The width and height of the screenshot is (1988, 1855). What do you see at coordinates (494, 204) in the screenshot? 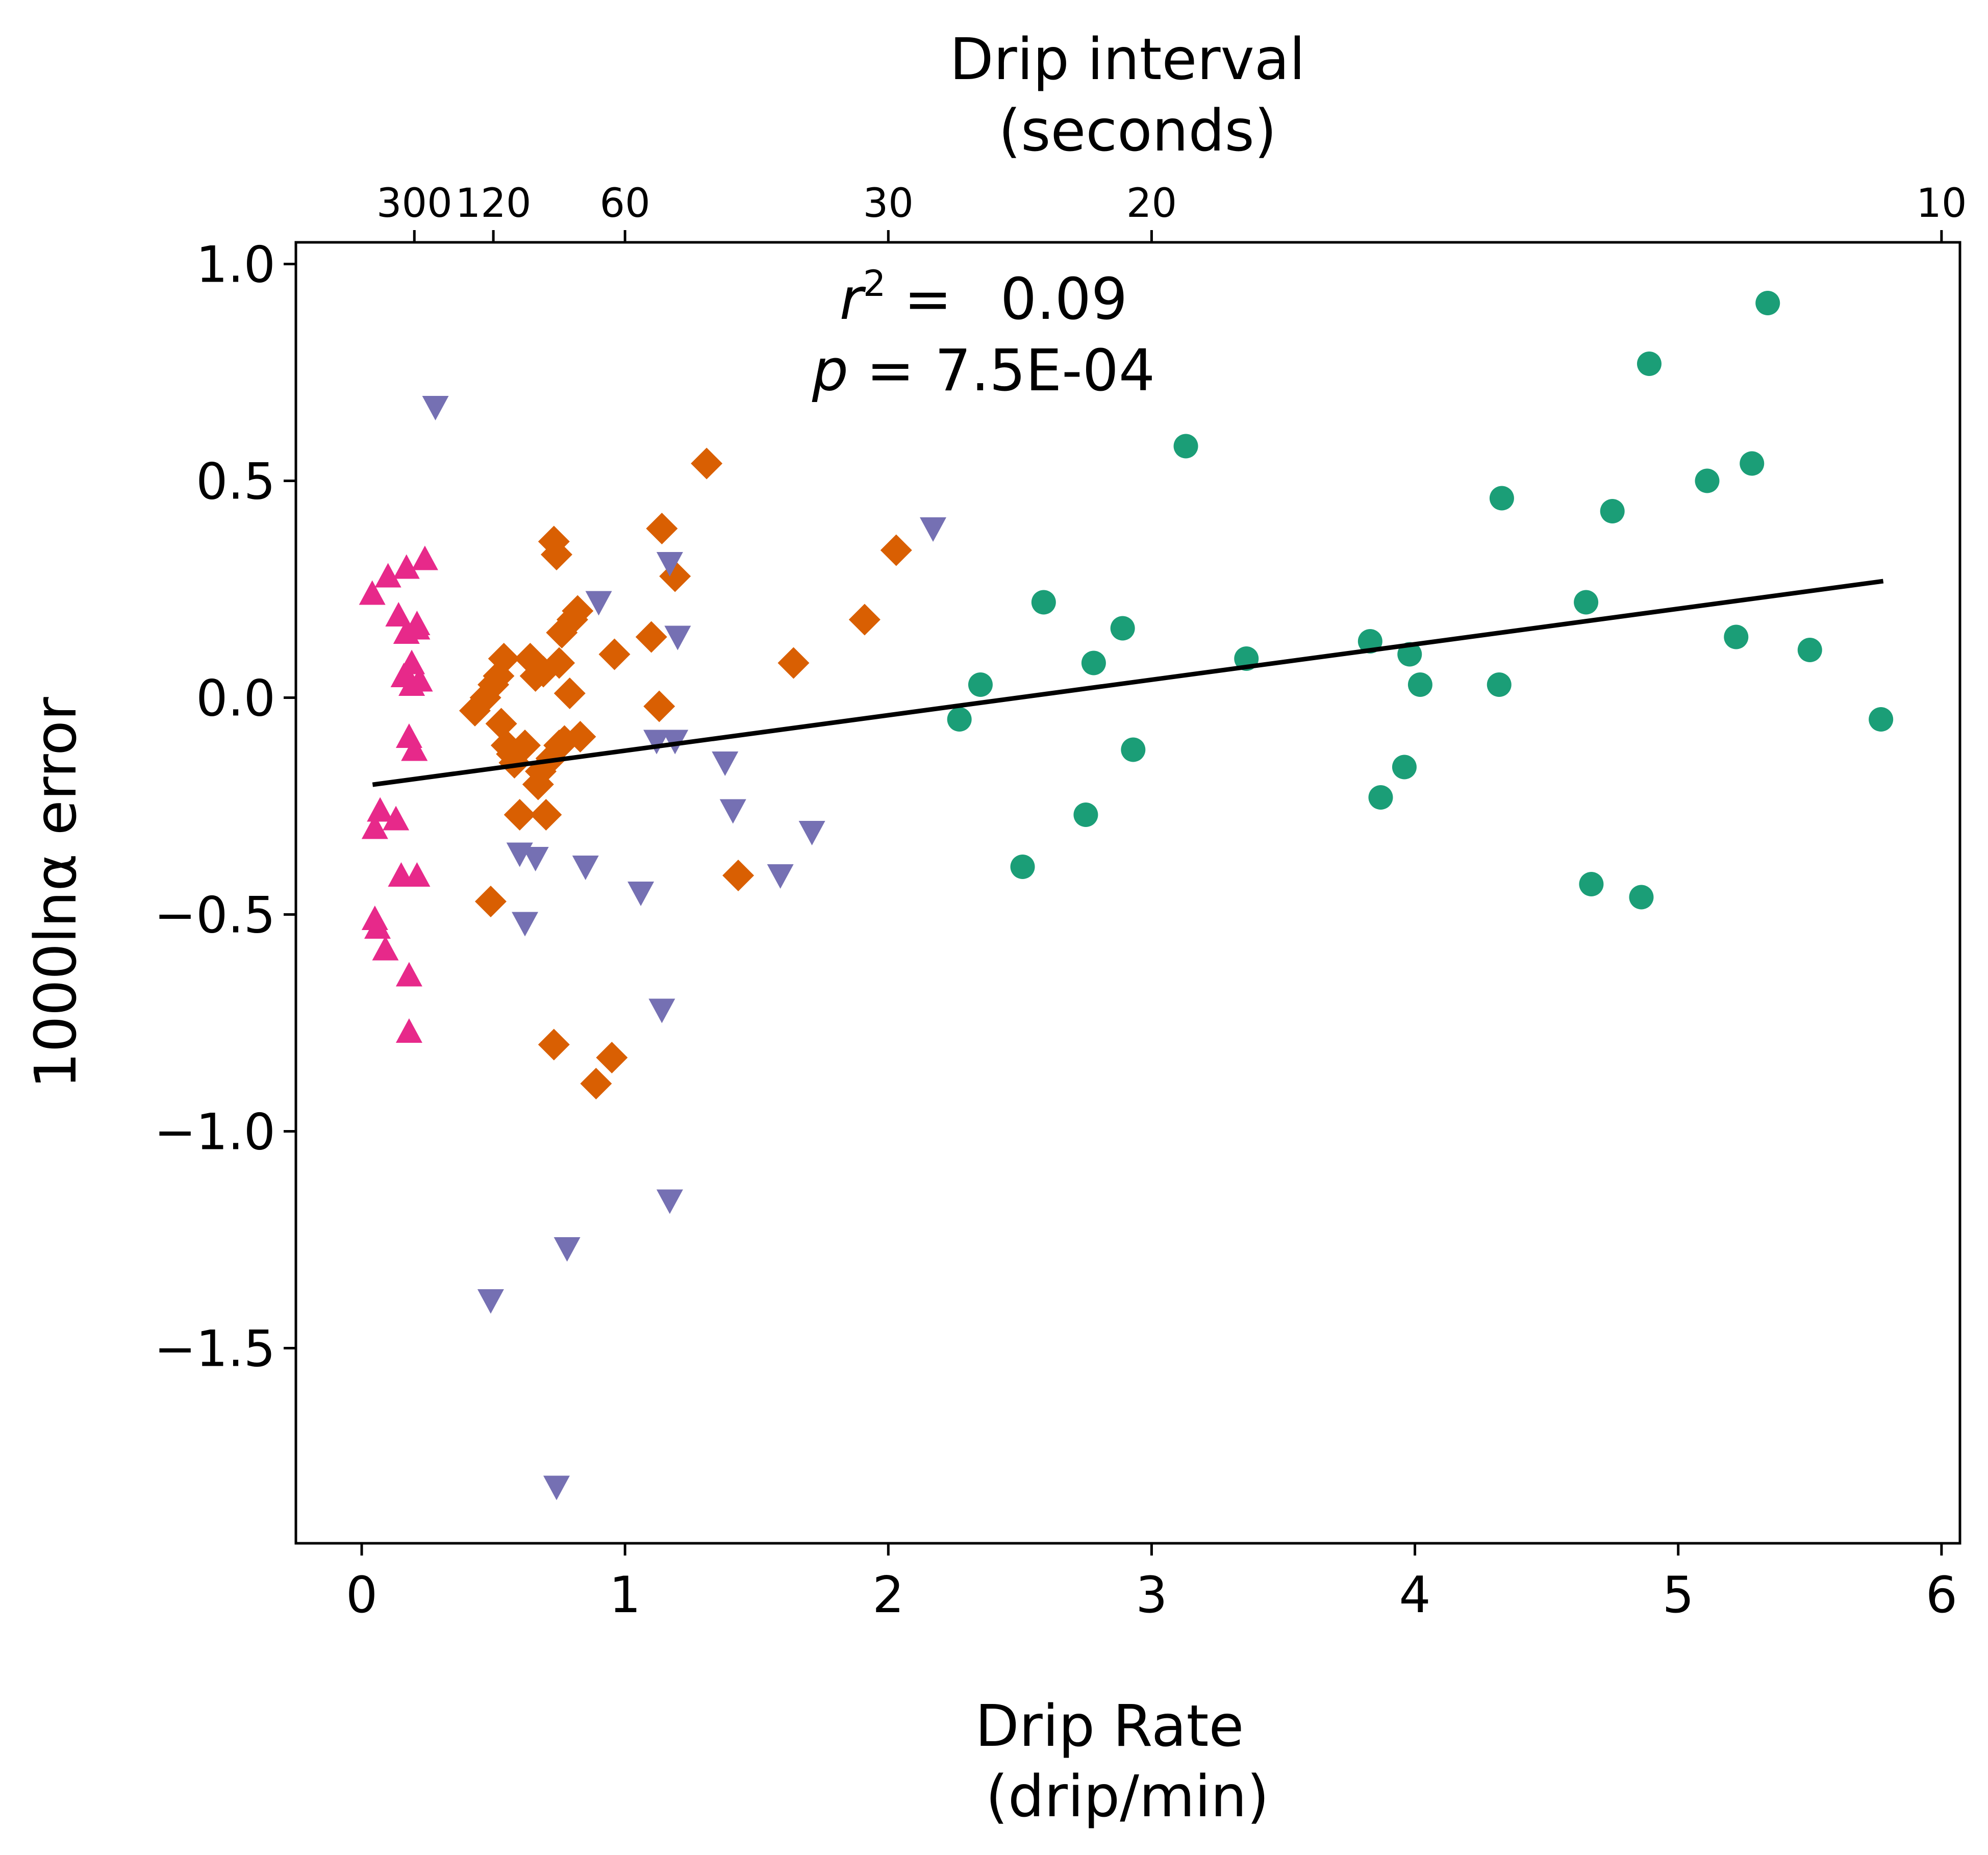
I see `top-tick-label: 120` at bounding box center [494, 204].